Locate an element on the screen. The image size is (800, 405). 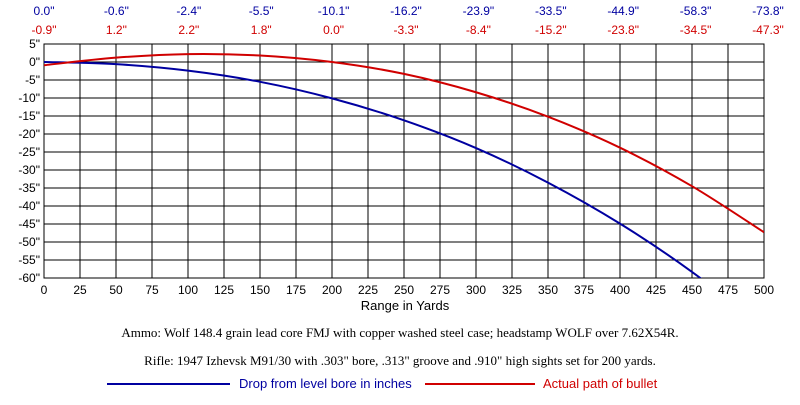
x-tick-label: 400 is located at coordinates (620, 290).